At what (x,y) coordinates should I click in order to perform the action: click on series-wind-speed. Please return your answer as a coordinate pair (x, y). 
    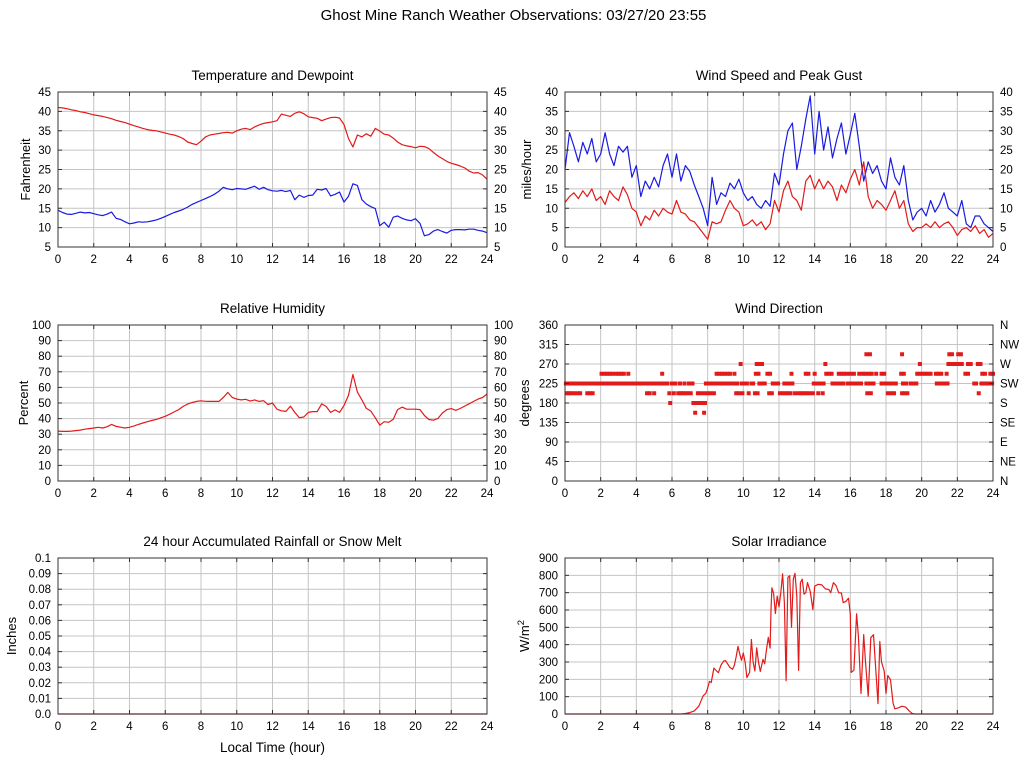
    Looking at the image, I should click on (779, 200).